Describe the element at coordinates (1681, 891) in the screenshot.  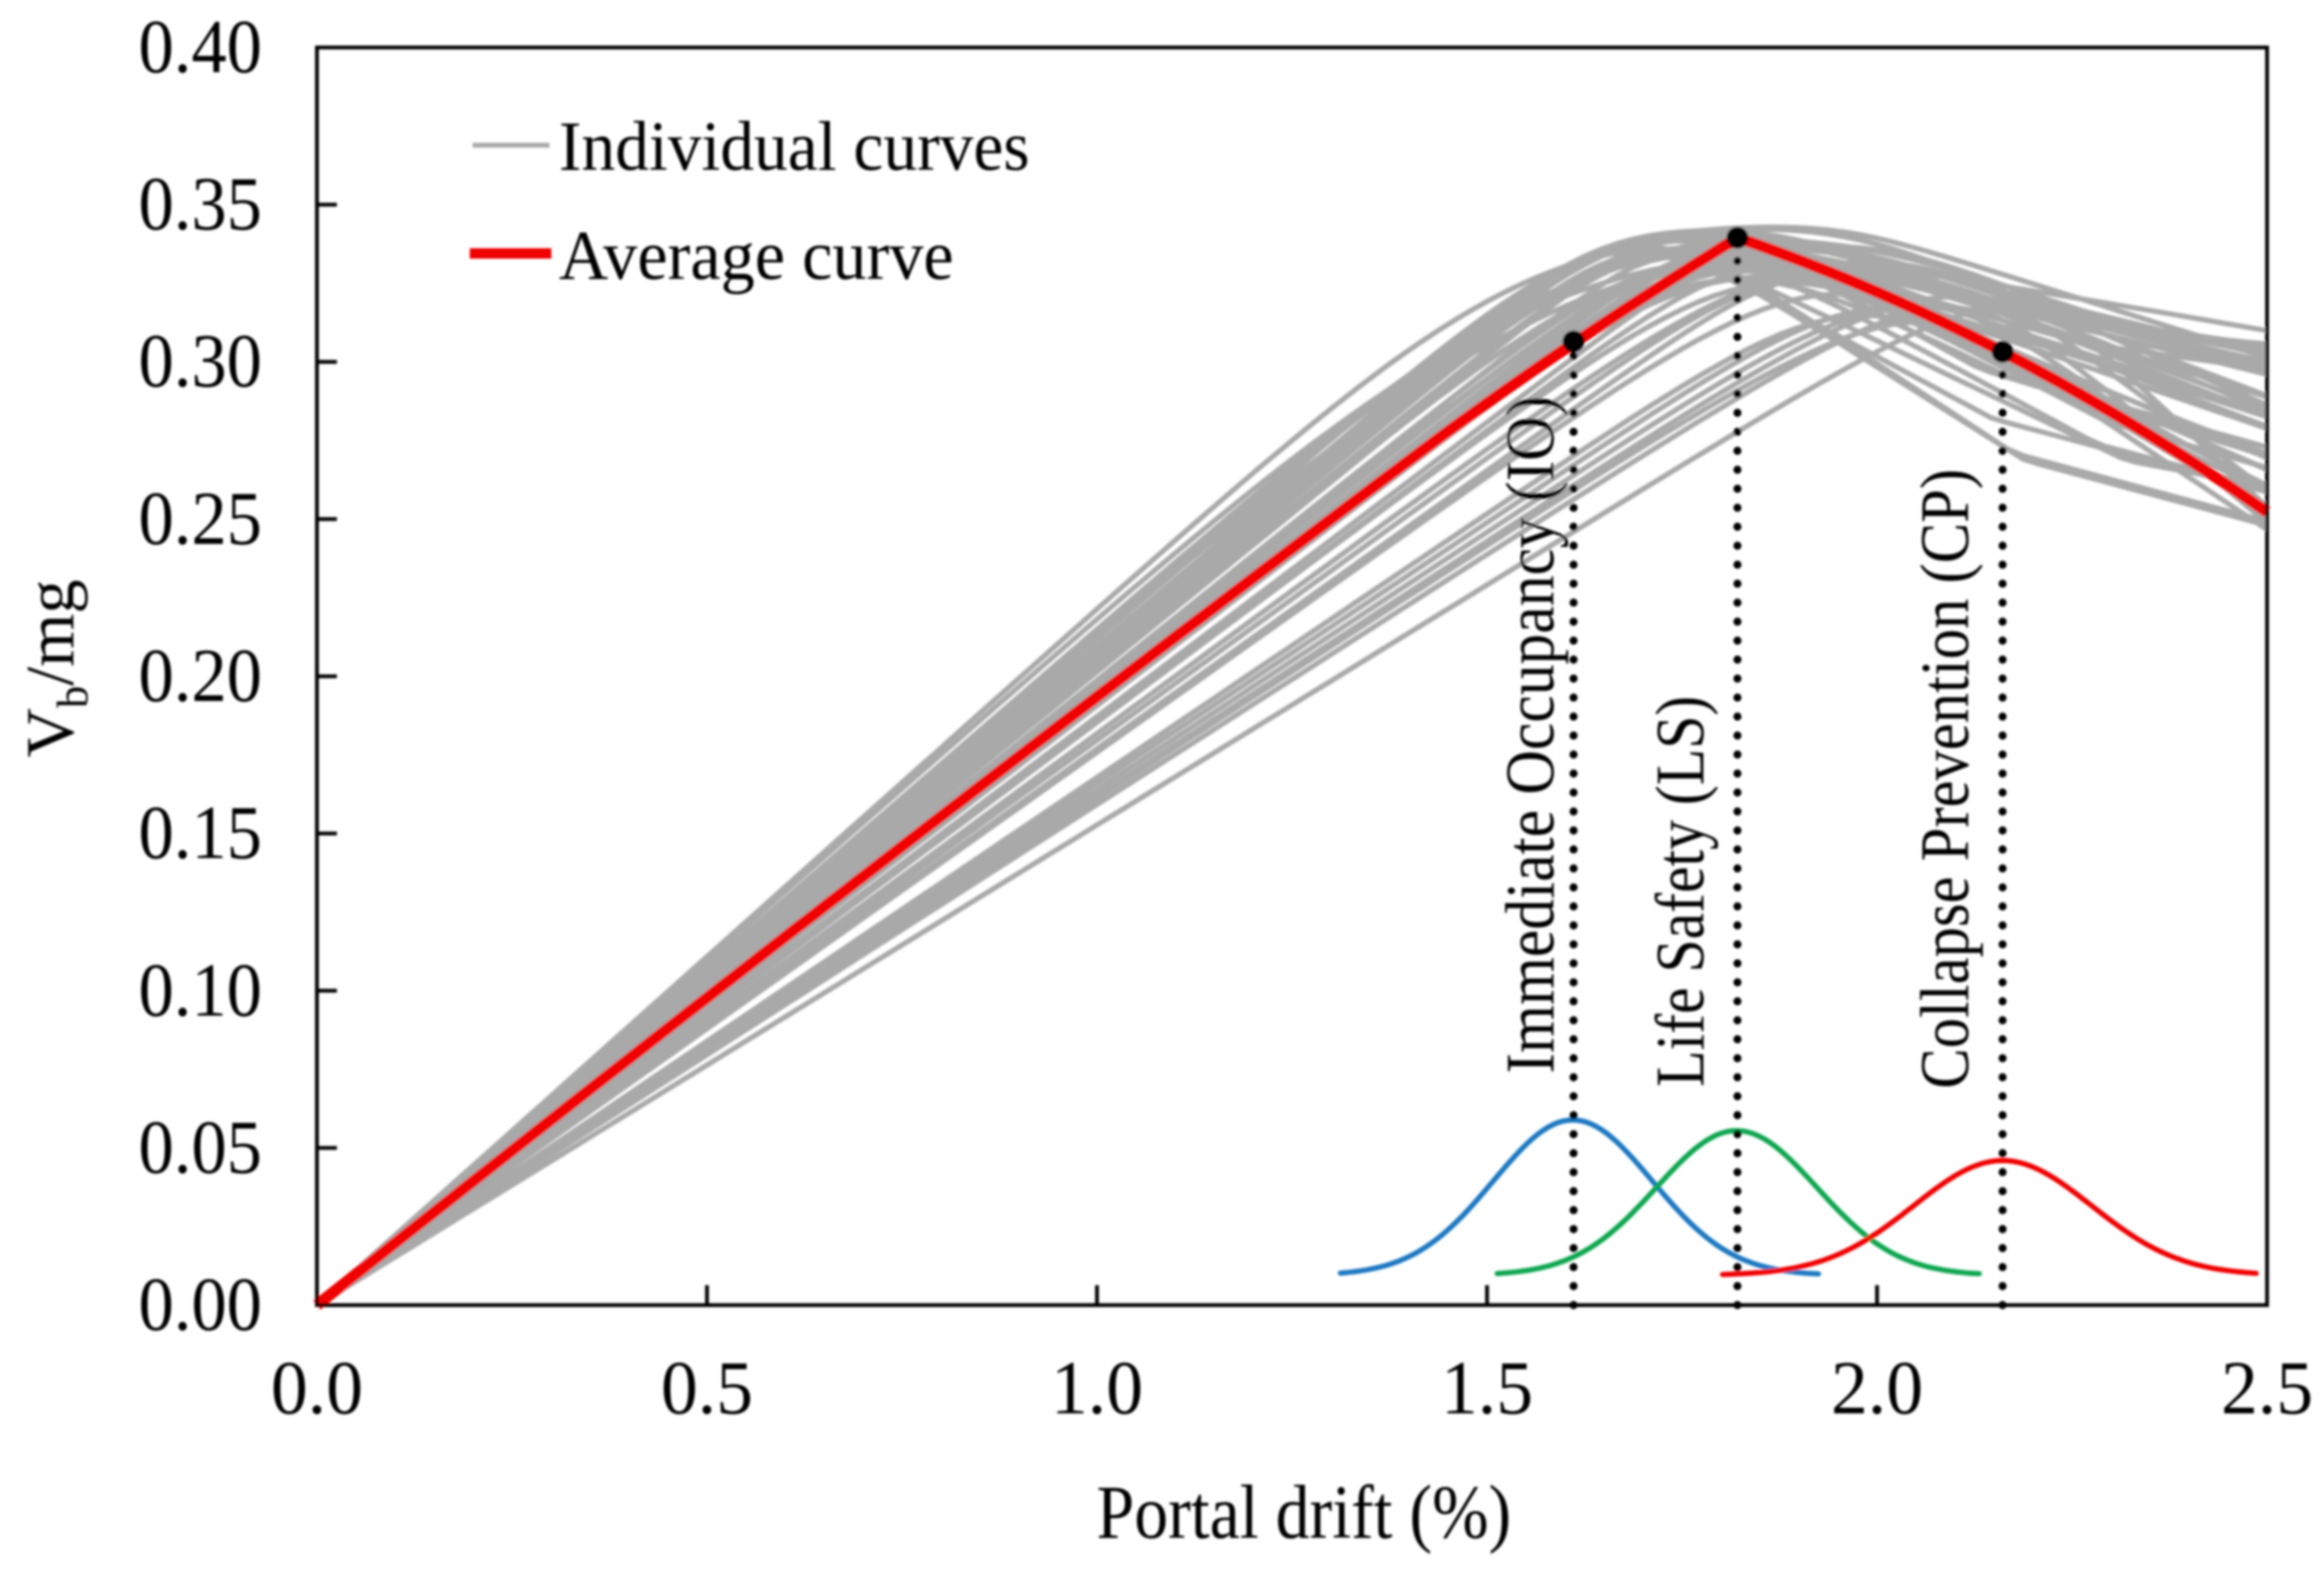
I see `svg-text: Life Safety (LS)` at that location.